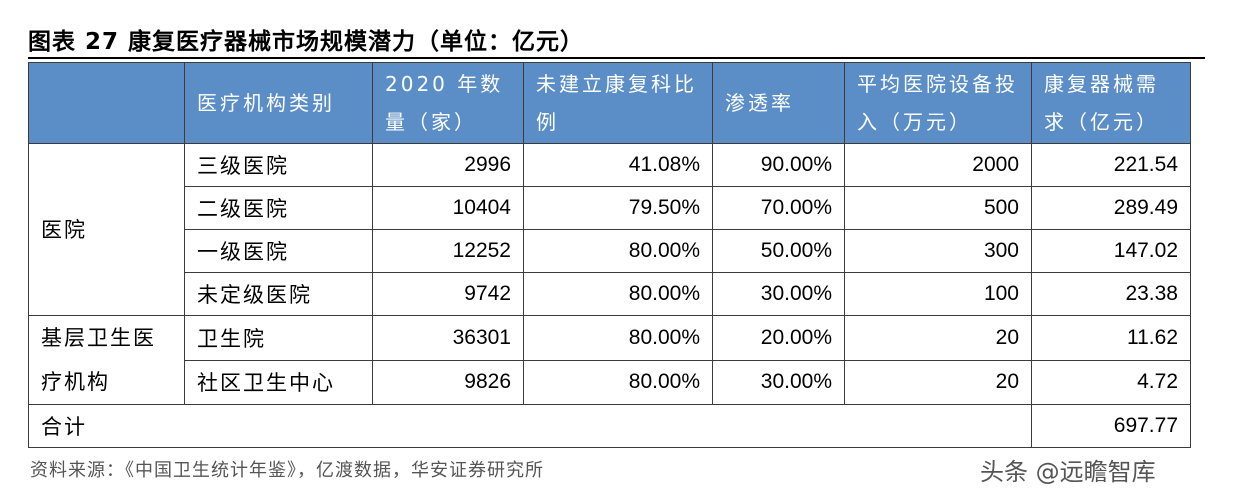 The height and width of the screenshot is (502, 1253). Describe the element at coordinates (778, 103) in the screenshot. I see `header-penetration: 渗透率` at that location.